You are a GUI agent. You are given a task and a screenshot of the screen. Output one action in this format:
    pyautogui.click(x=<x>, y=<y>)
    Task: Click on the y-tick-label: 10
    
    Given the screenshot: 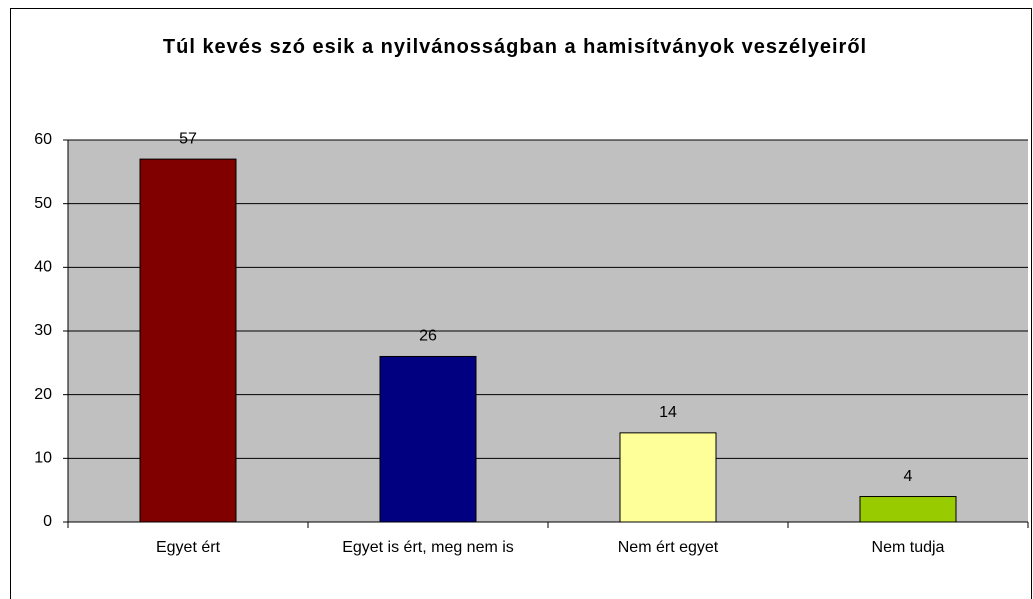 What is the action you would take?
    pyautogui.click(x=43, y=458)
    